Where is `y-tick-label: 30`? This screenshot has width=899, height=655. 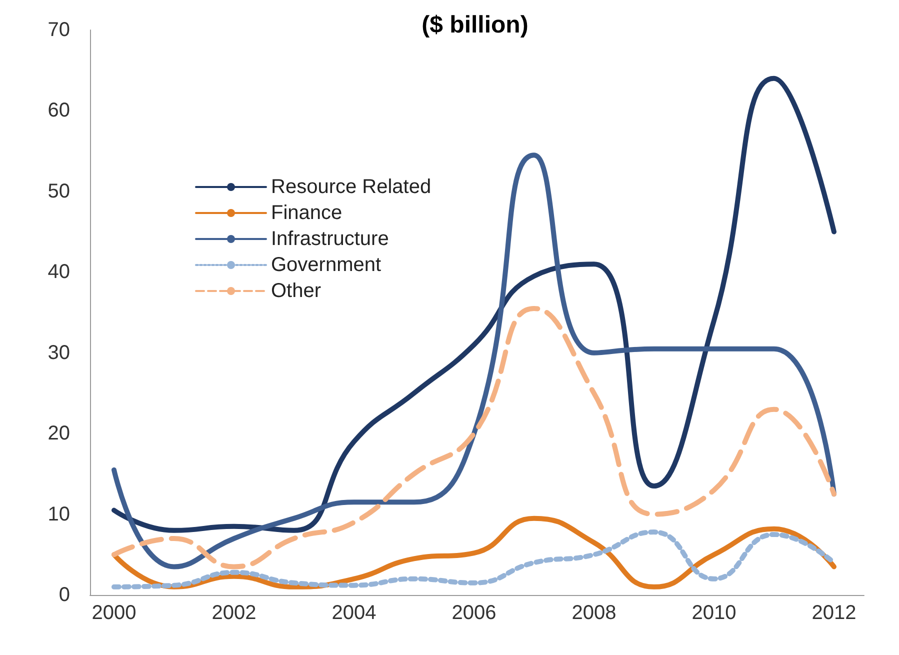 y-tick-label: 30 is located at coordinates (59, 353).